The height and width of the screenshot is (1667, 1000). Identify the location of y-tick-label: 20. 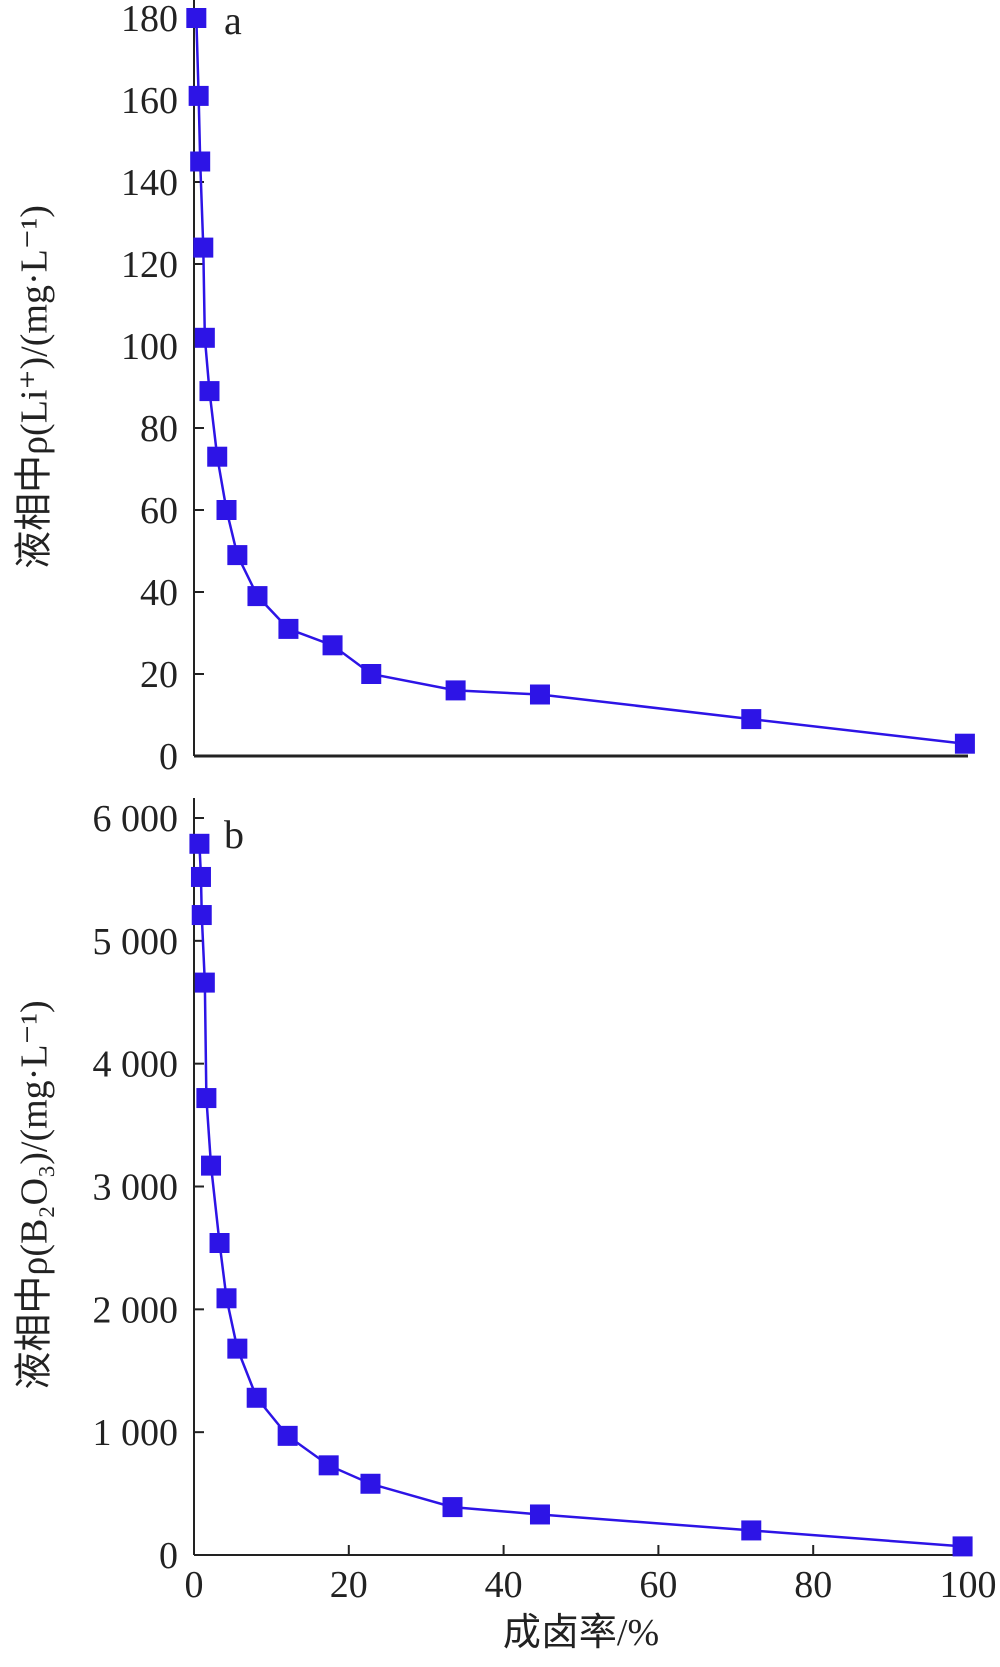
(159, 675).